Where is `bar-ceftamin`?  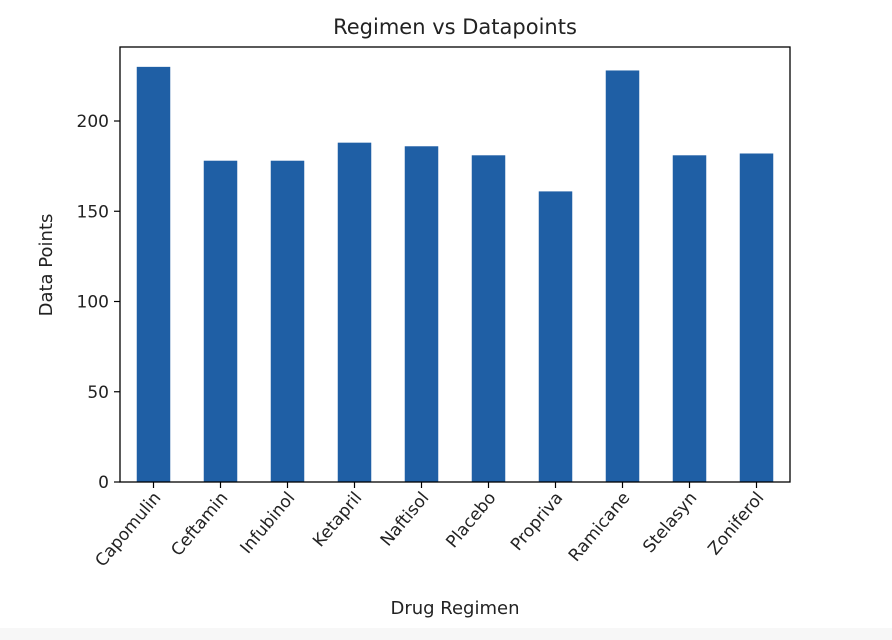 bar-ceftamin is located at coordinates (220, 321).